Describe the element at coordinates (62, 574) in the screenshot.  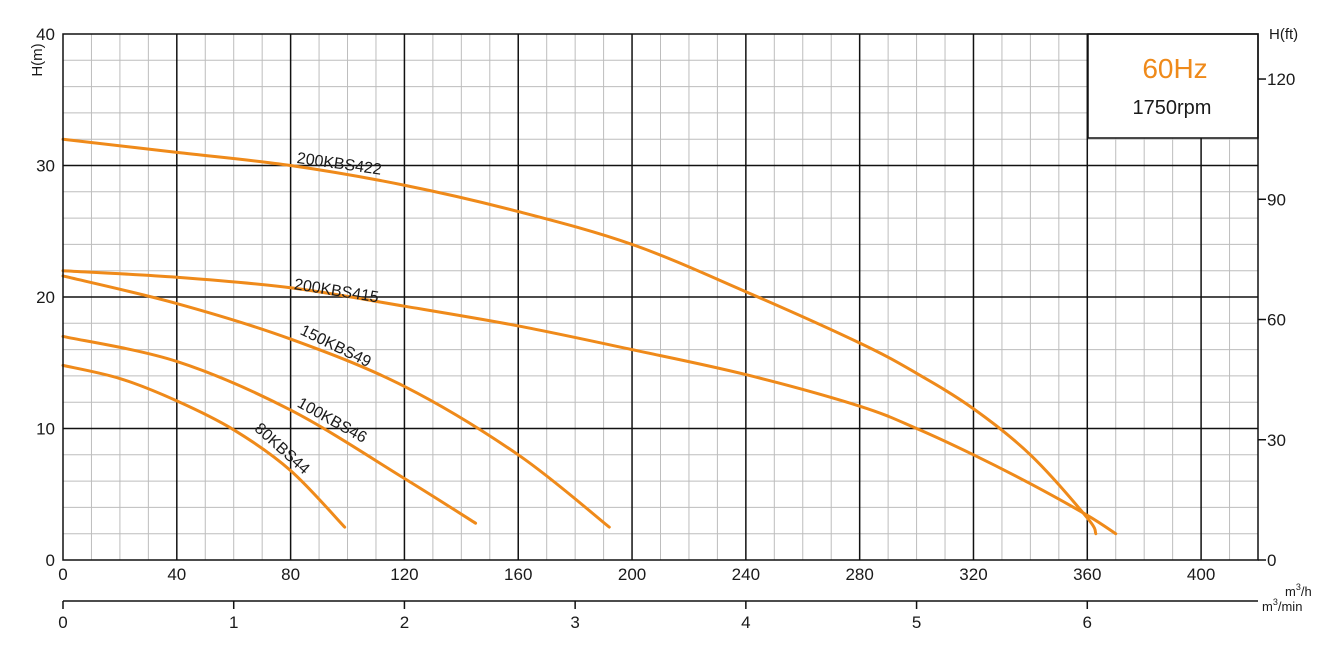
I see `x-tick-label: 0` at that location.